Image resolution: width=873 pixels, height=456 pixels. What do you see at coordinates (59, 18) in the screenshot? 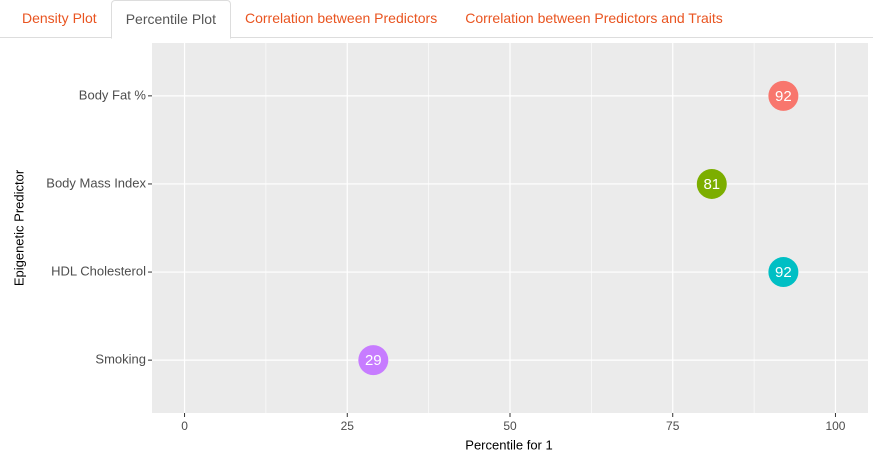
I see `tab: Density Plot` at bounding box center [59, 18].